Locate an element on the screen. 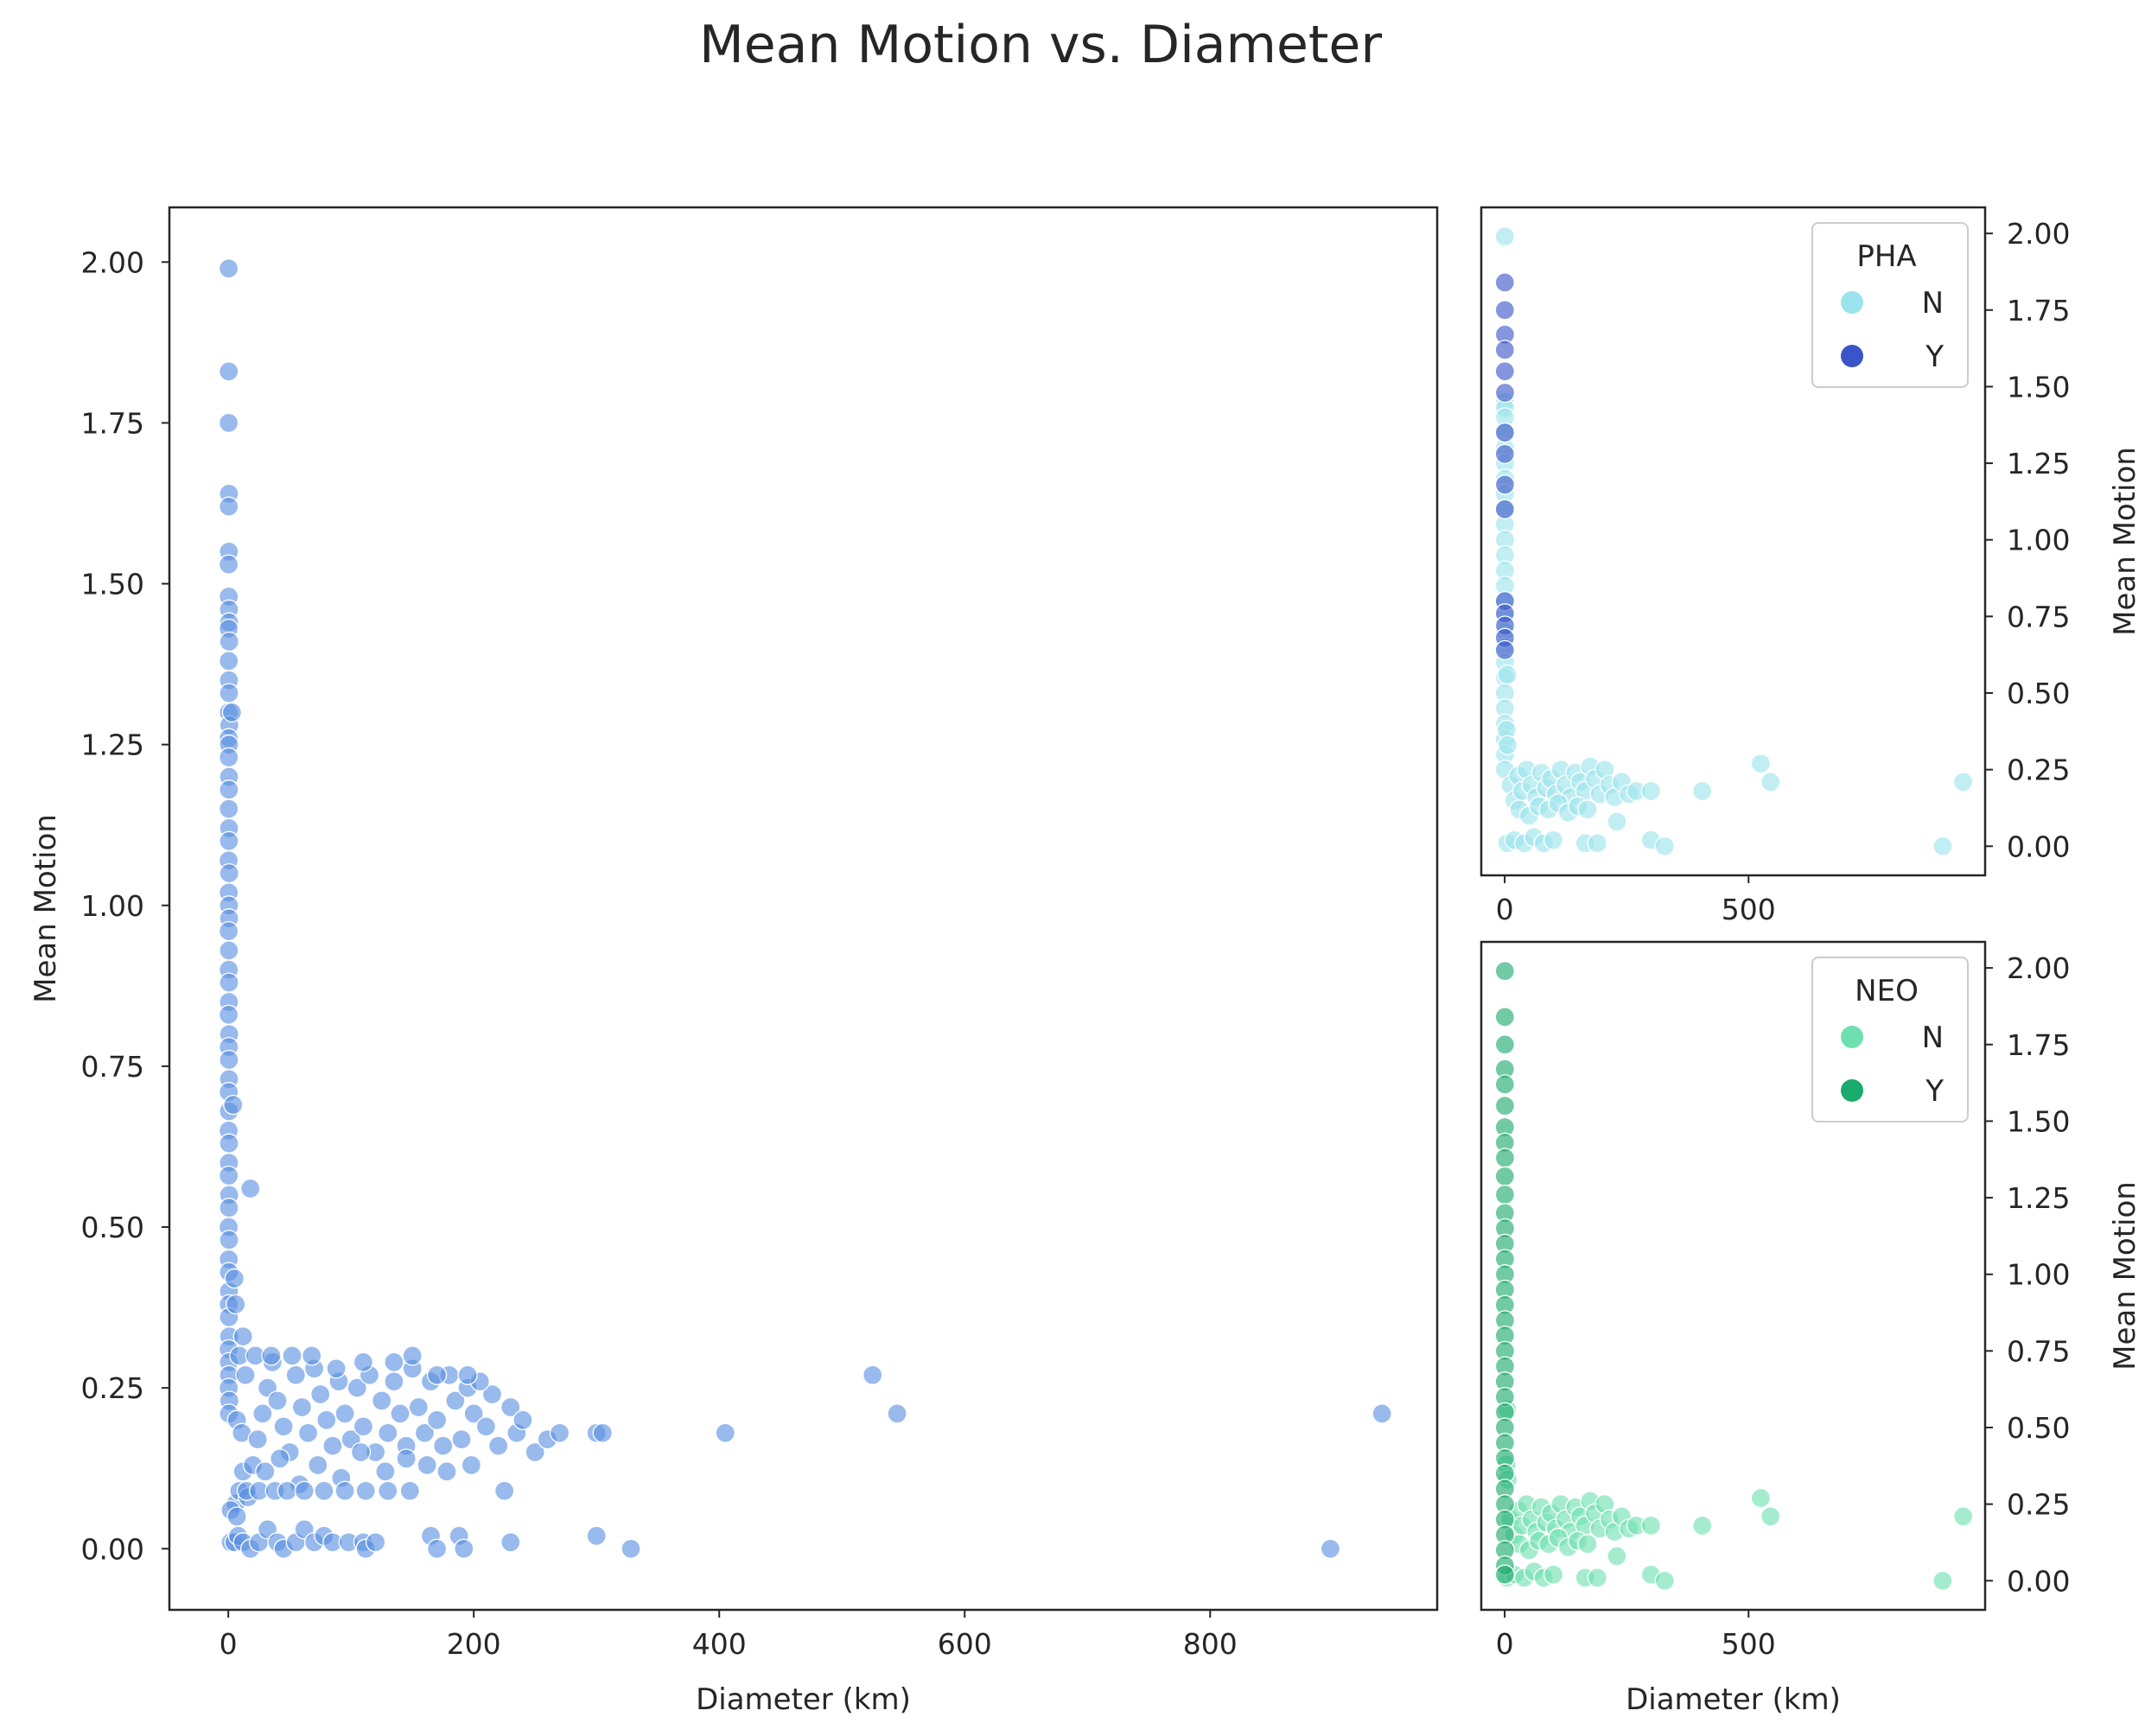 The width and height of the screenshot is (2145, 1736). legend-title: NEO is located at coordinates (1887, 991).